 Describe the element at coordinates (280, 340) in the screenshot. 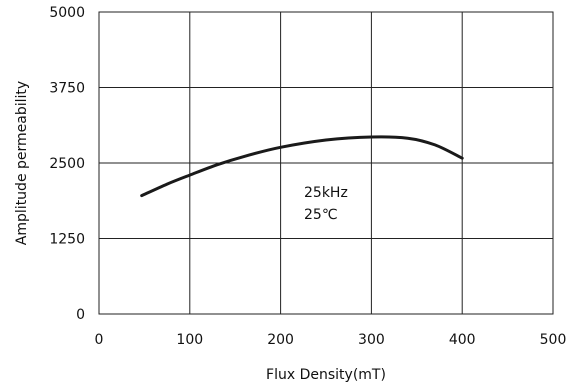

I see `x-tick-label: 200` at that location.